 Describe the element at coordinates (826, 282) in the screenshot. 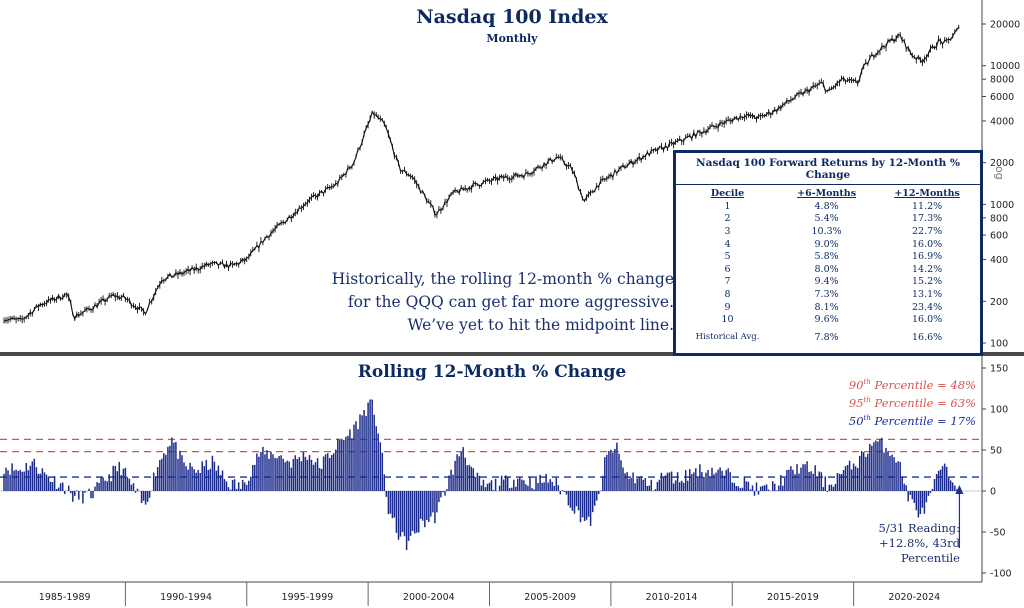

I see `return-6m-cell: 9.4%` at that location.